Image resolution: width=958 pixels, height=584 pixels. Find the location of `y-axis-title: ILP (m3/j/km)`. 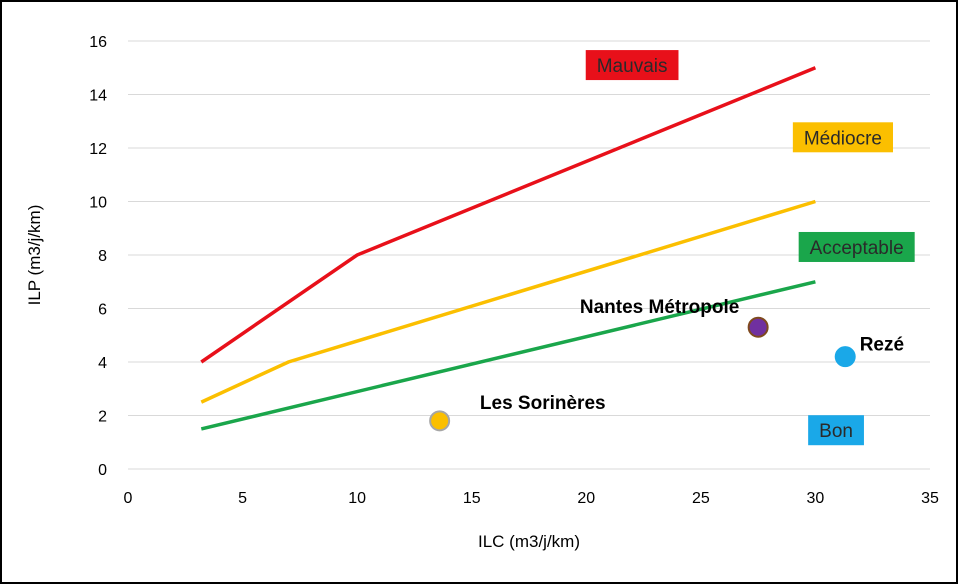

y-axis-title: ILP (m3/j/km) is located at coordinates (34, 255).